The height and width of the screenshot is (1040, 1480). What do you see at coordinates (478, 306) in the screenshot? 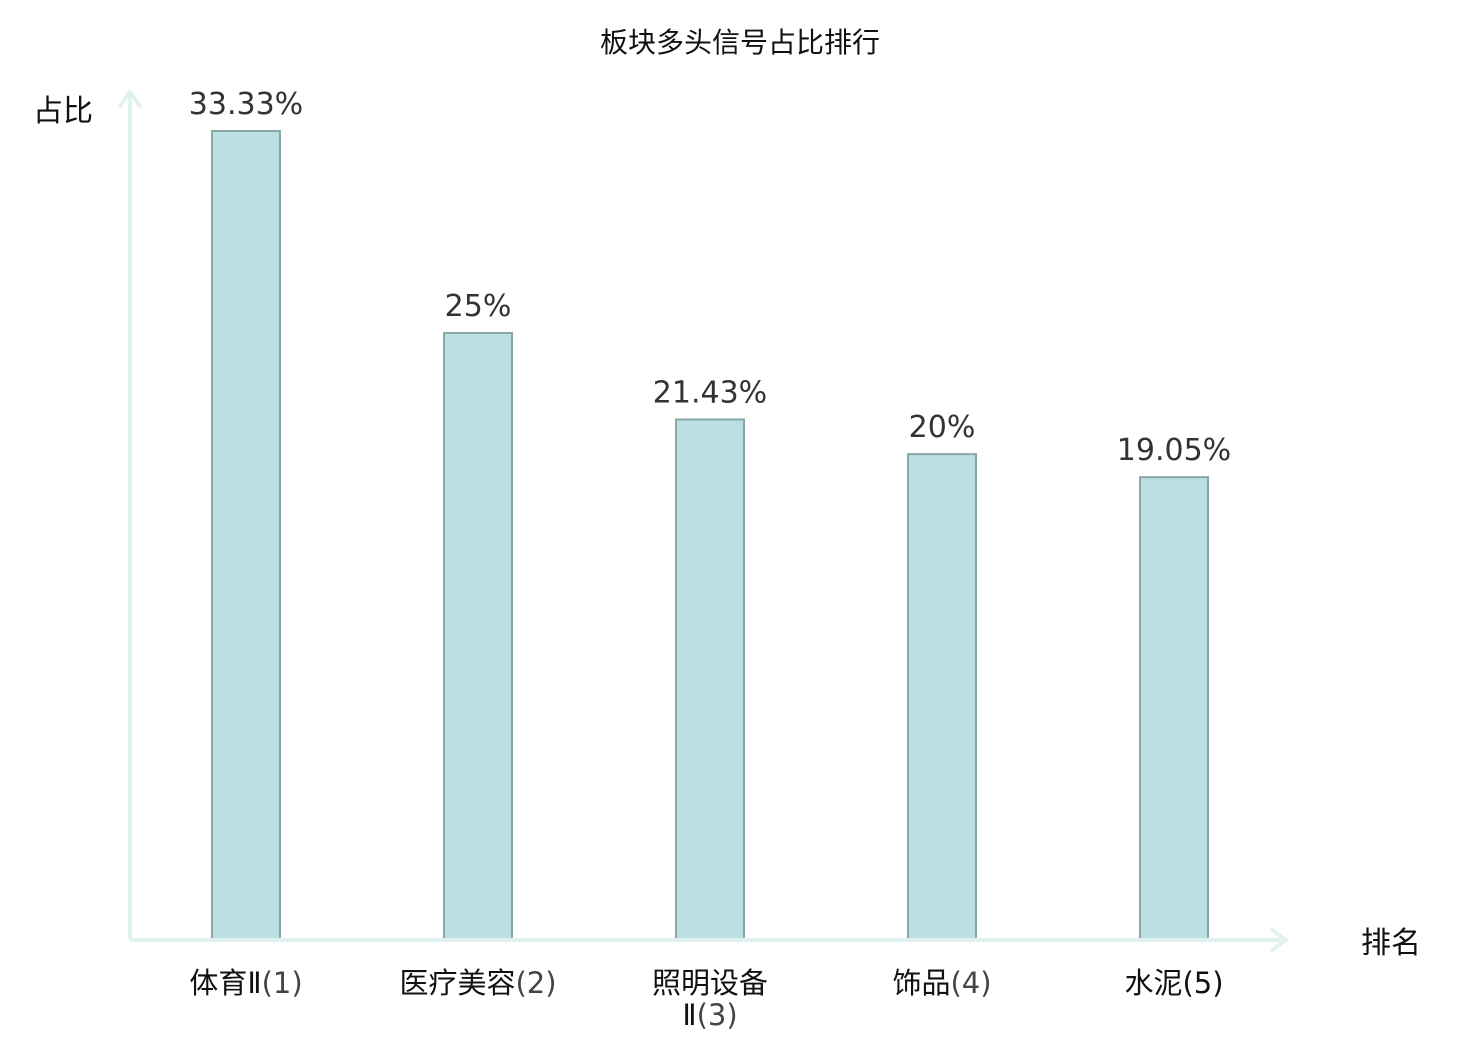
I see `value-label-2: 25%` at bounding box center [478, 306].